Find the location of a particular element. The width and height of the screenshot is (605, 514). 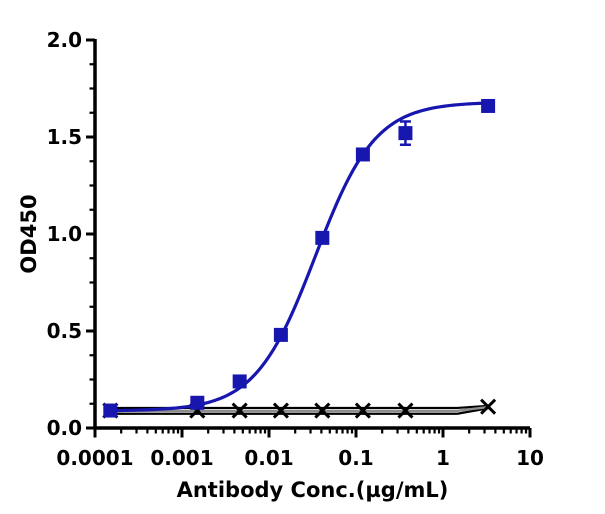

y-tick-label: 1.0 is located at coordinates (64, 234).